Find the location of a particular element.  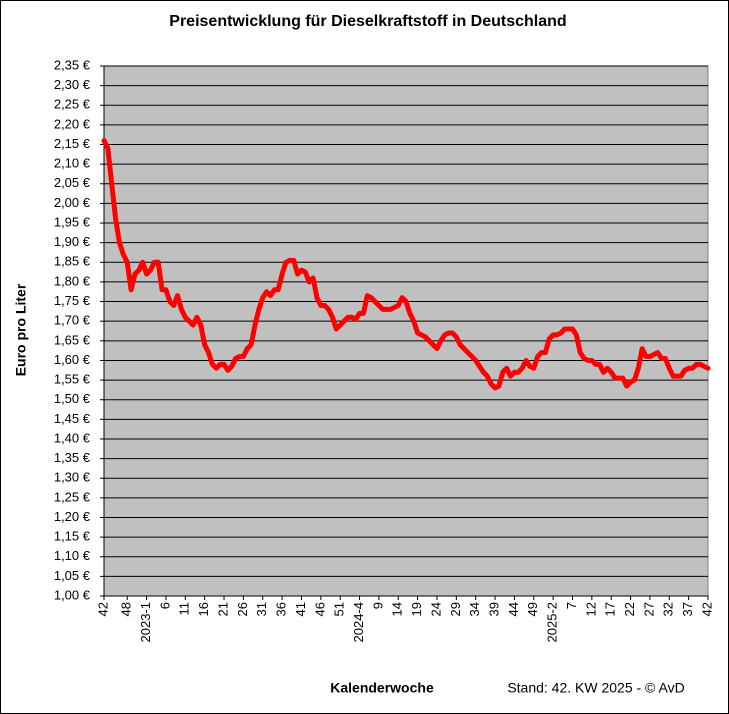

y-tick-label: 1,45 € is located at coordinates (72, 418).